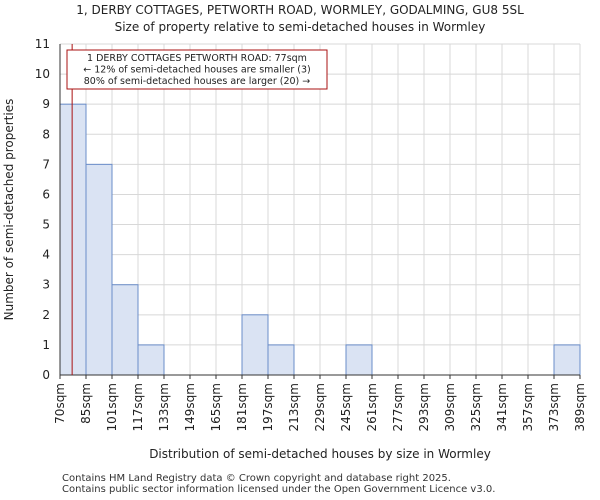  What do you see at coordinates (528, 407) in the screenshot?
I see `x-tick-label: 357sqm` at bounding box center [528, 407].